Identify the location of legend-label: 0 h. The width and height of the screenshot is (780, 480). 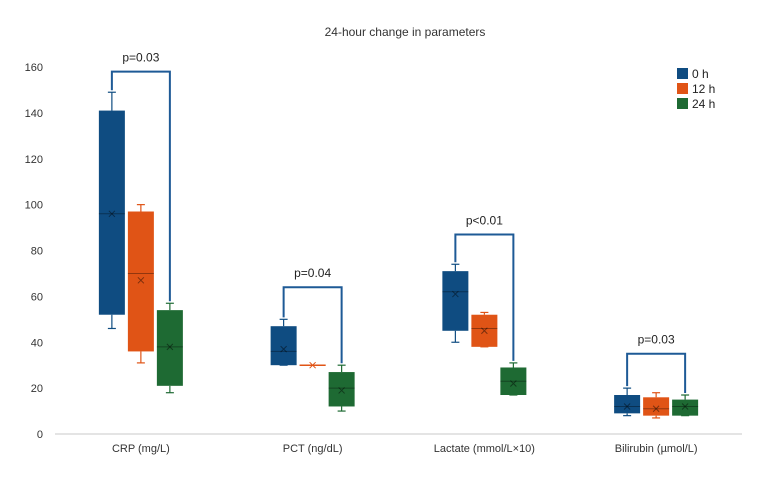
(700, 74).